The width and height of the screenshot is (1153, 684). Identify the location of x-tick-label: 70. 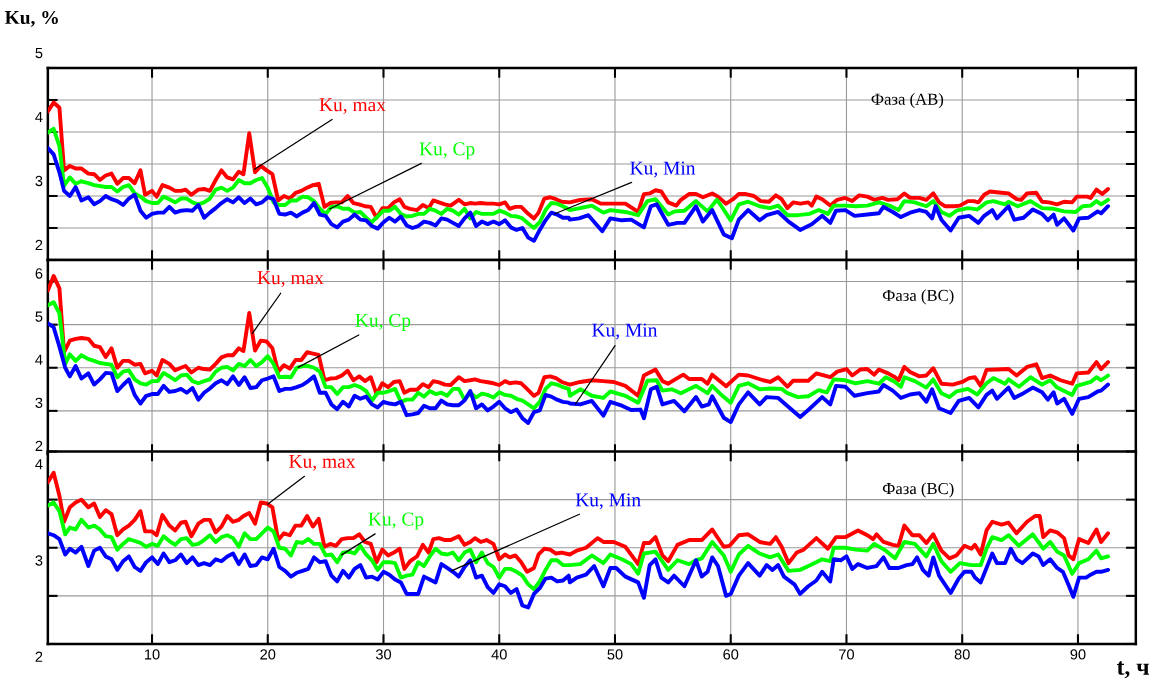
(847, 654).